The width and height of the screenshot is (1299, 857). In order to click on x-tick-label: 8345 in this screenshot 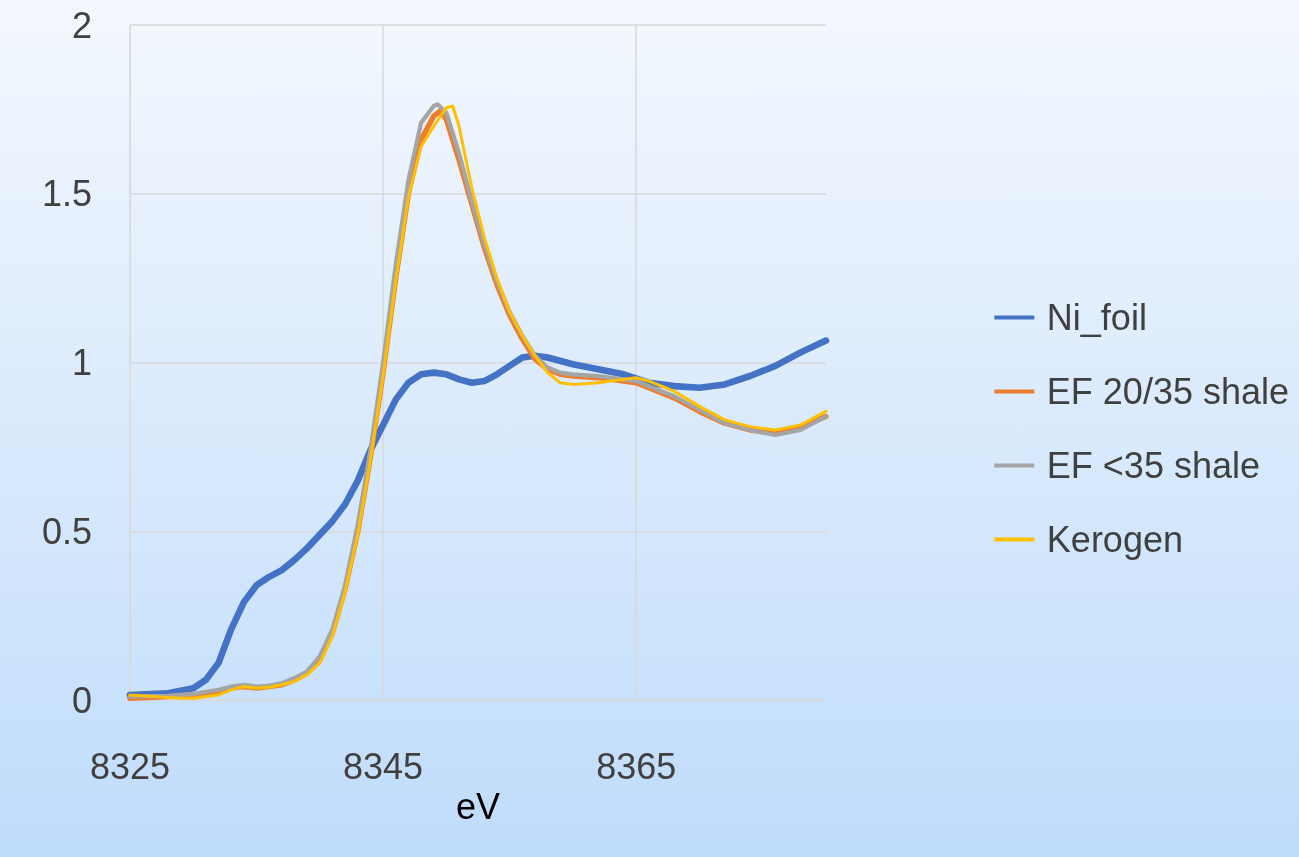, I will do `click(383, 766)`.